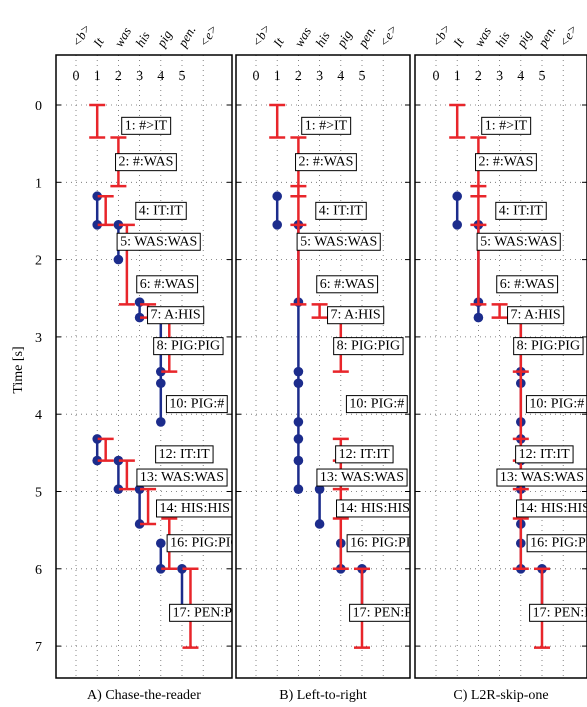 Image resolution: width=587 pixels, height=707 pixels. Describe the element at coordinates (38, 106) in the screenshot. I see `y-tick-label: 0` at that location.